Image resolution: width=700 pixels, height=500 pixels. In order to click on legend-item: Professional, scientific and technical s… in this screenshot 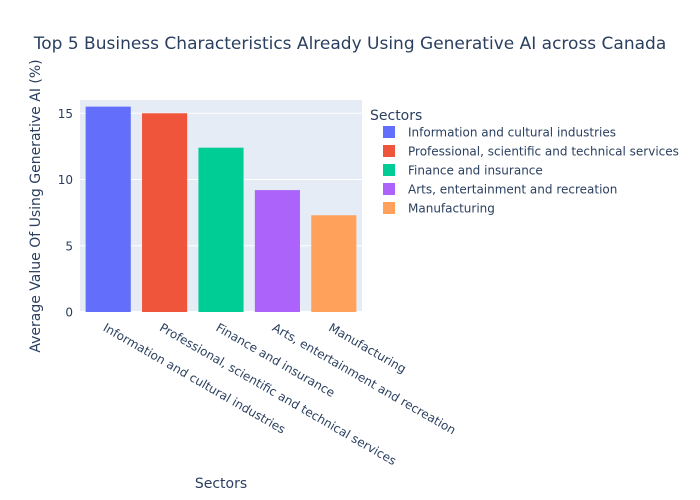, I will do `click(531, 152)`.